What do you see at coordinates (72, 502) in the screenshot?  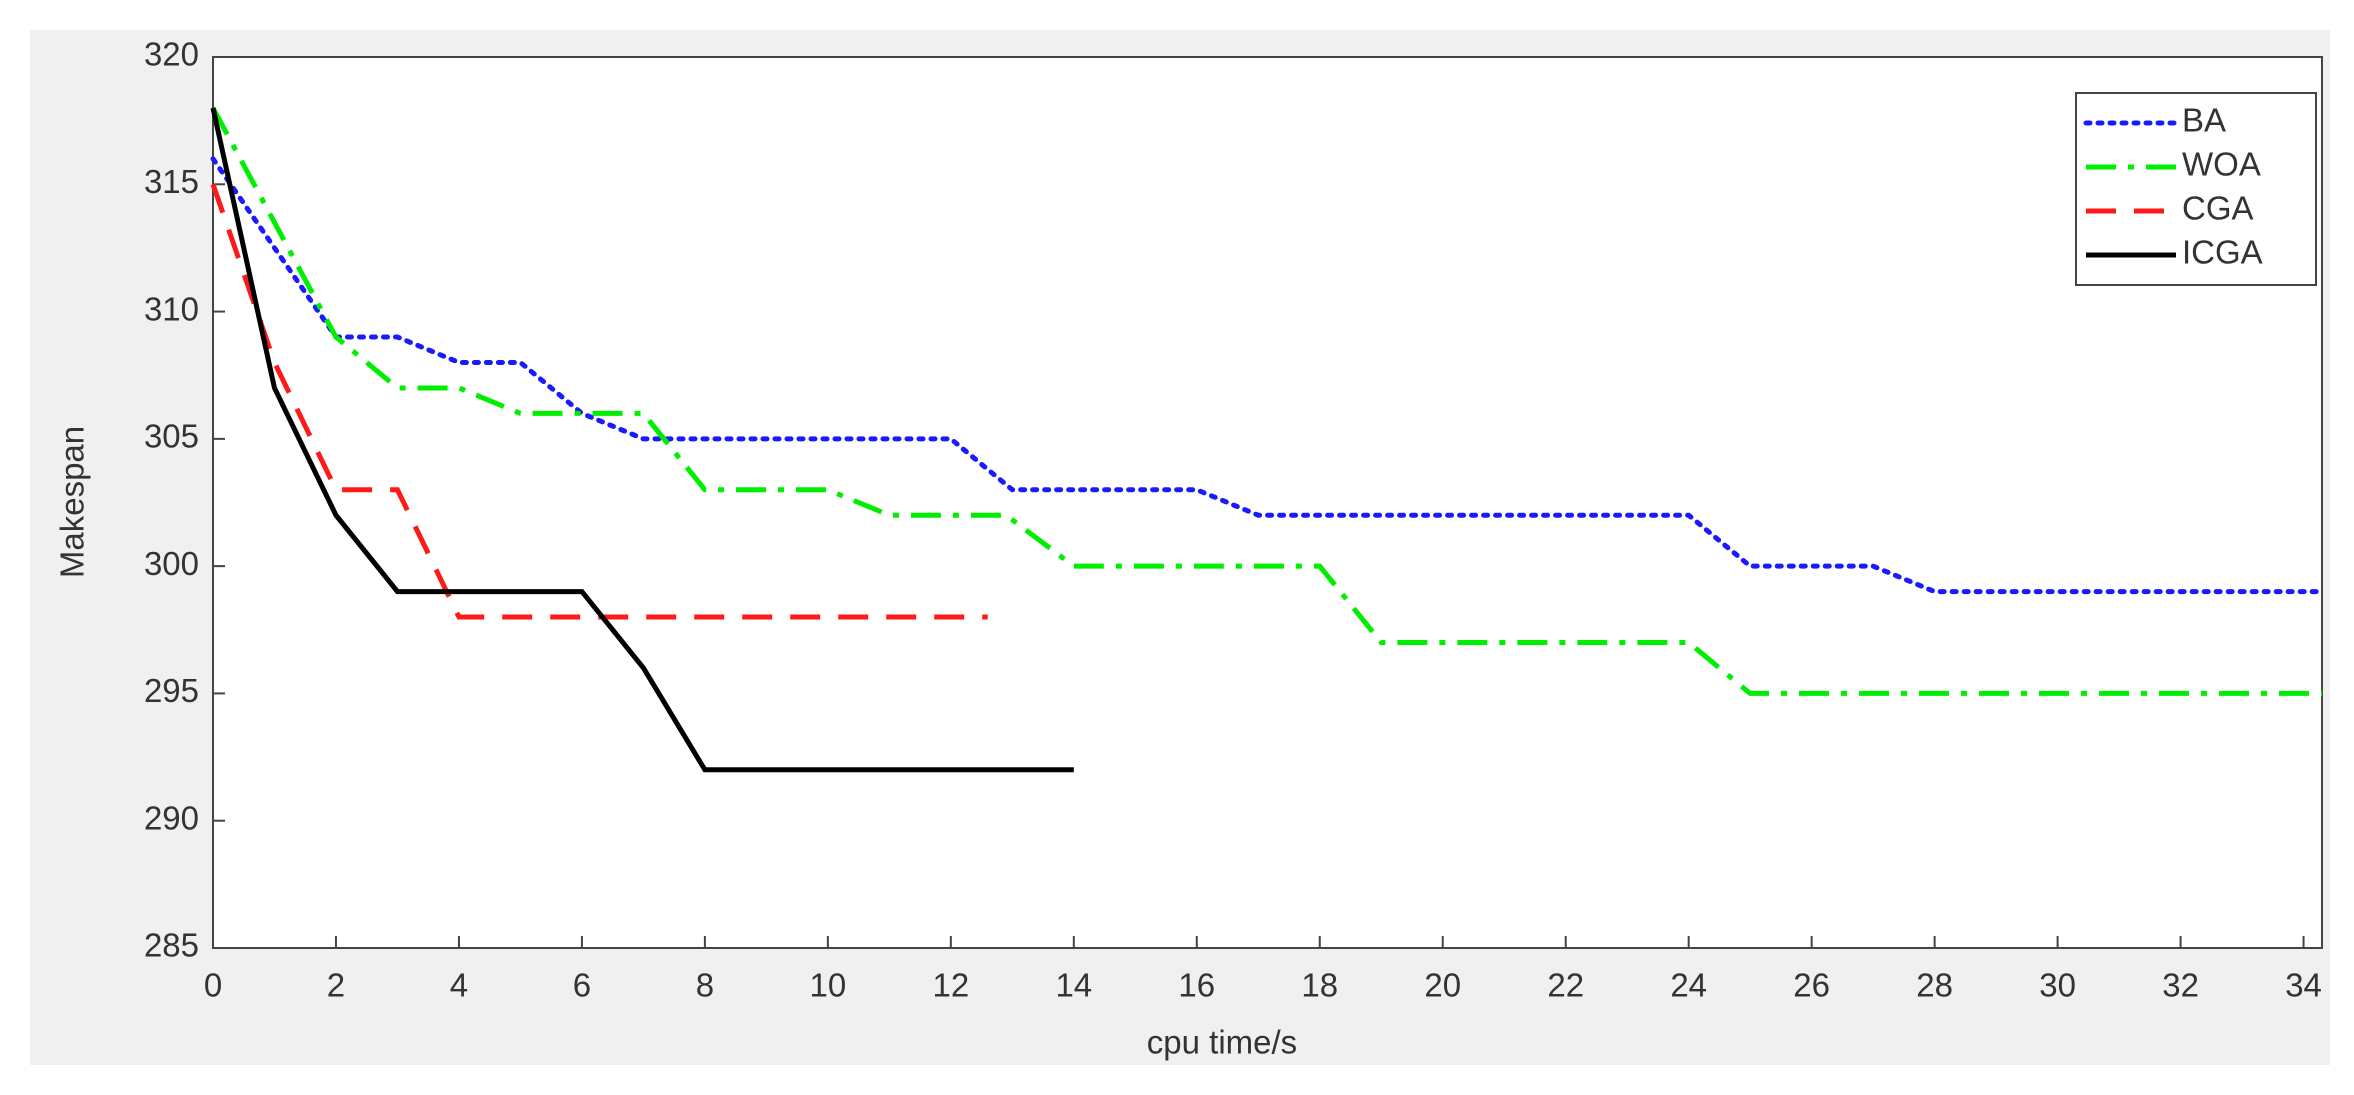 I see `y-axis-label: Makespan` at bounding box center [72, 502].